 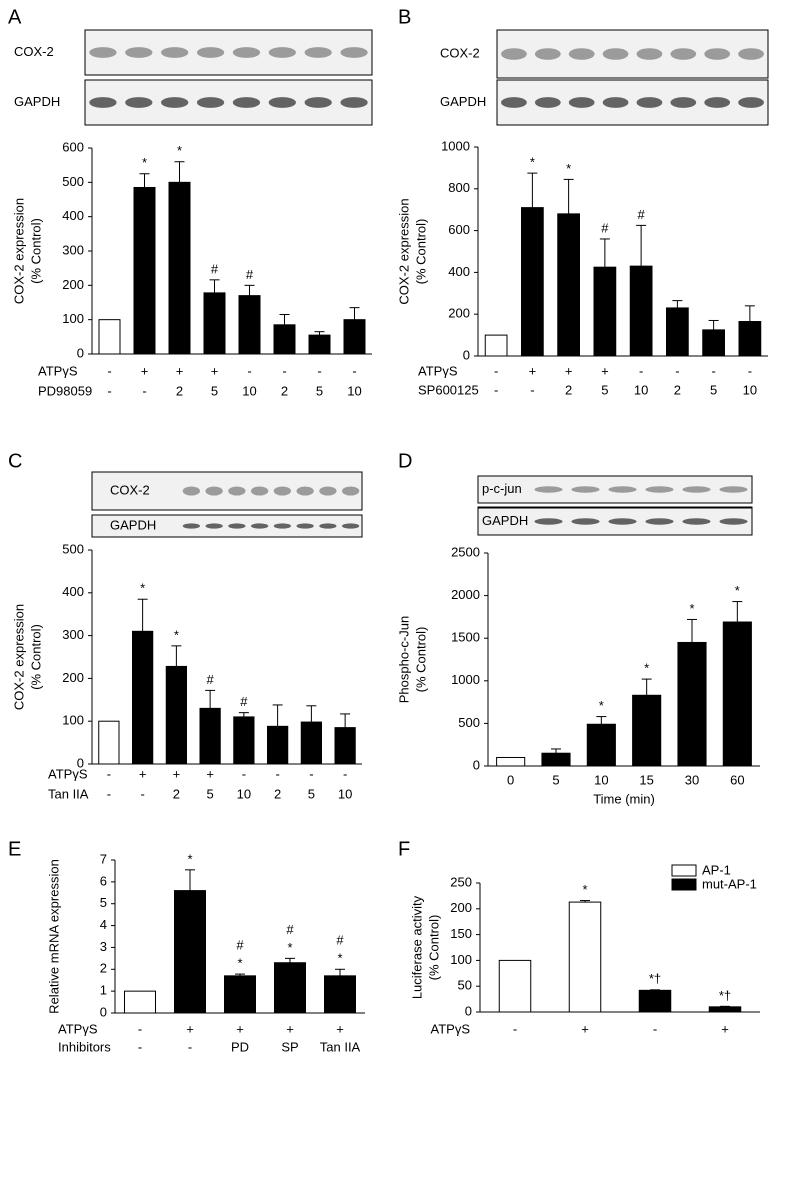 I want to click on y-tick-label: 250, so click(x=461, y=881).